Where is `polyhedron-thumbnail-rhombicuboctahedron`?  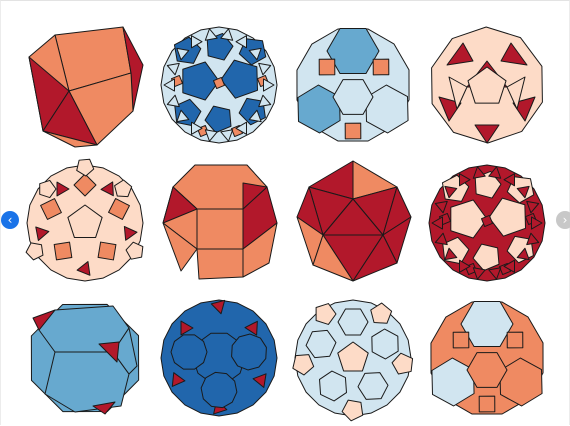 polyhedron-thumbnail-rhombicuboctahedron is located at coordinates (220, 223).